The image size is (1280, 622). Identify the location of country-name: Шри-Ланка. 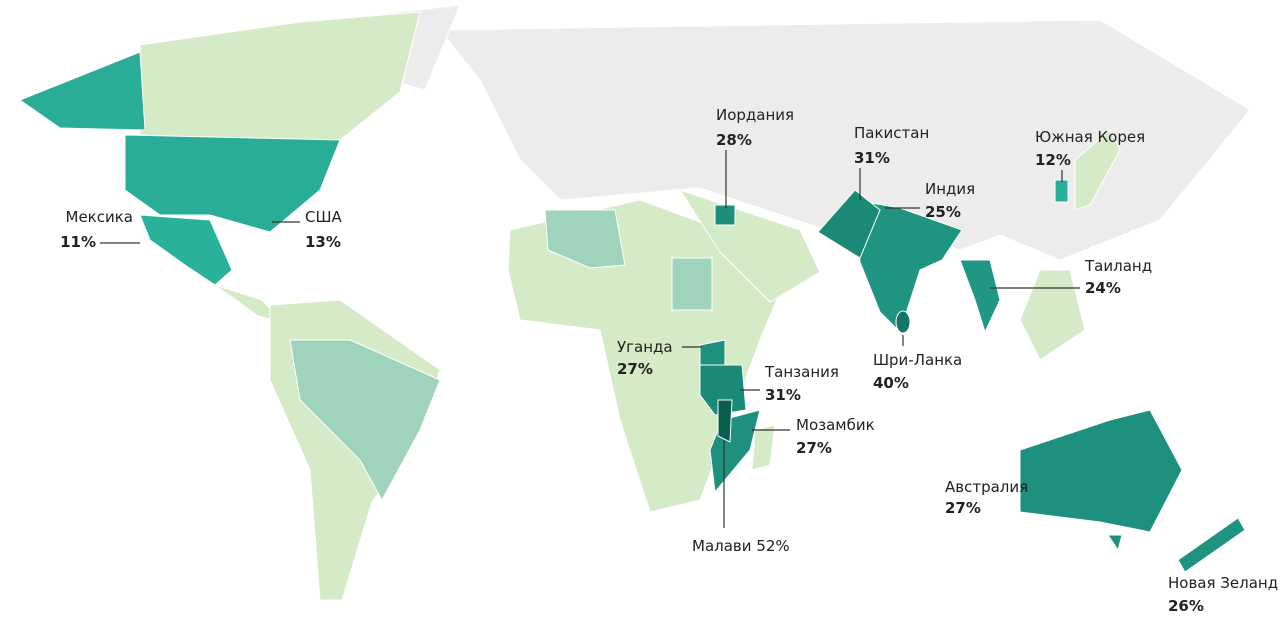
(917, 360).